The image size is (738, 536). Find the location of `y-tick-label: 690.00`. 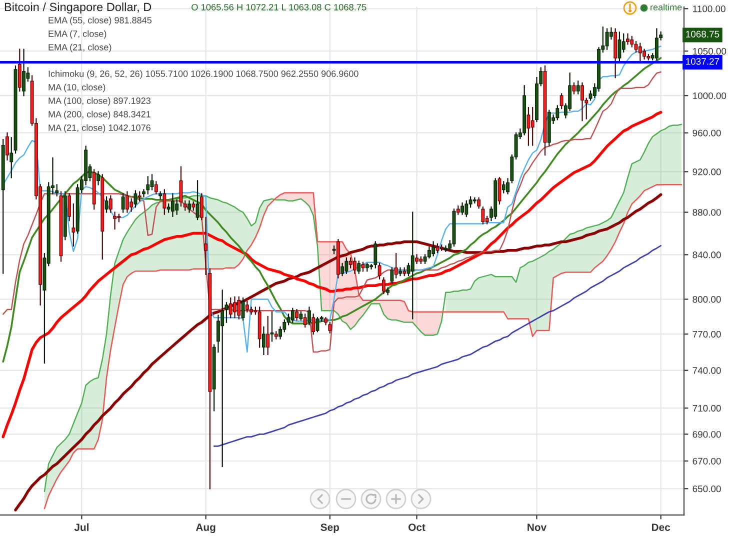

y-tick-label: 690.00 is located at coordinates (706, 434).